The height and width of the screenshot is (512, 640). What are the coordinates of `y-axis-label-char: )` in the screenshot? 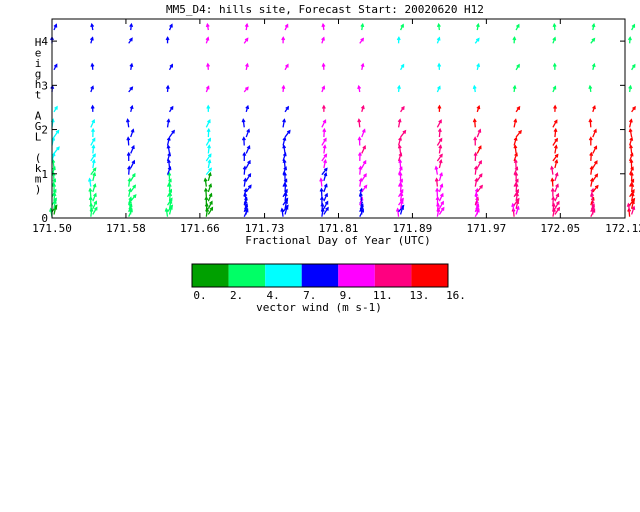 It's located at (38, 189).